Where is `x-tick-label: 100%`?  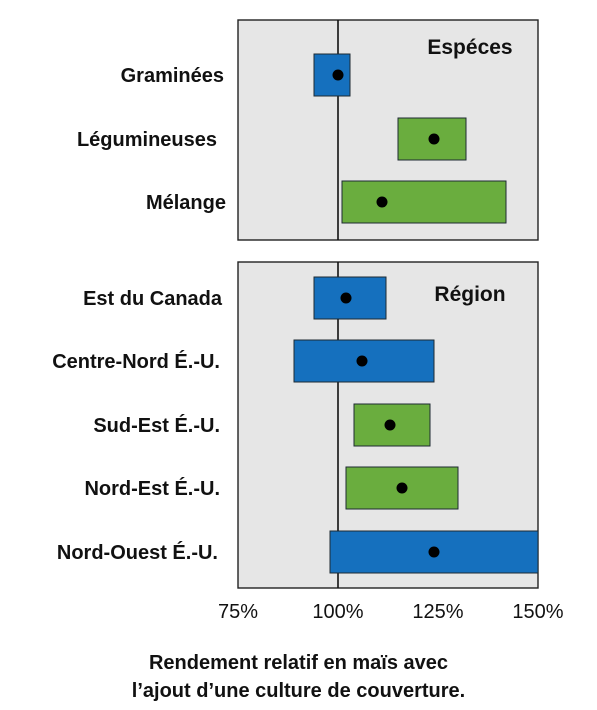 x-tick-label: 100% is located at coordinates (337, 612).